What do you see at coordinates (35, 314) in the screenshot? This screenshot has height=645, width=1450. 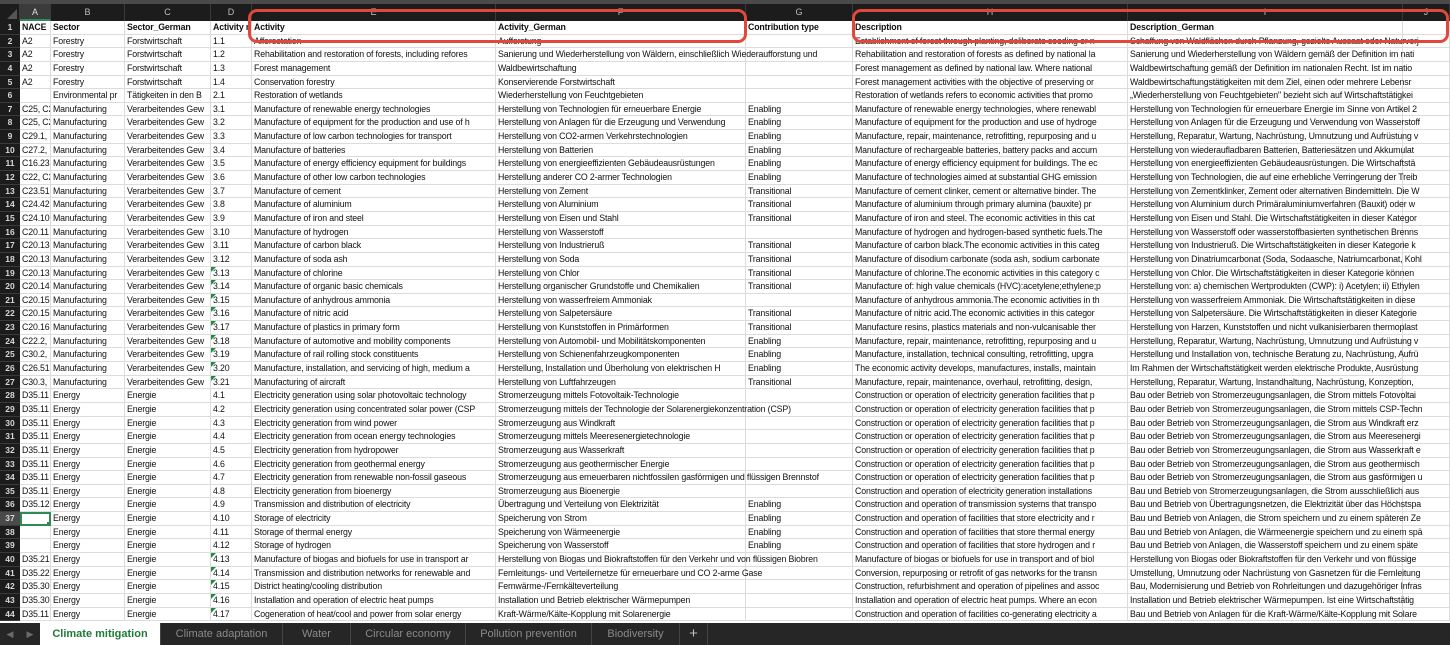 I see `cell-nace: C20.15` at bounding box center [35, 314].